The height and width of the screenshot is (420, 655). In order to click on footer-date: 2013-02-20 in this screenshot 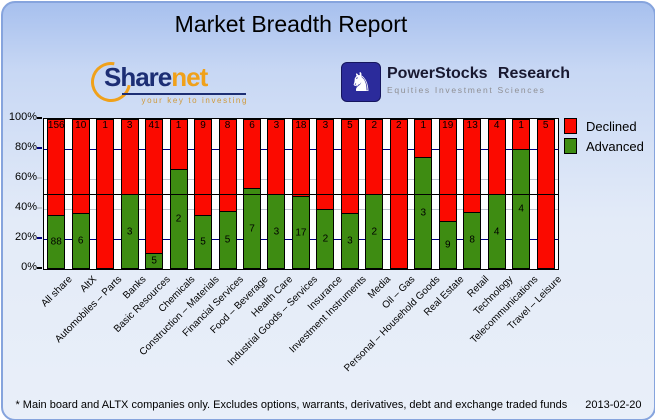, I will do `click(613, 405)`.